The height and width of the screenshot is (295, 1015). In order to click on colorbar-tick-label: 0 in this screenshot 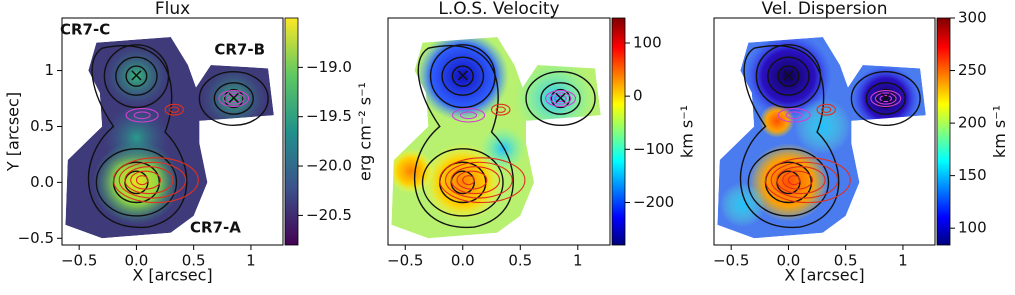, I will do `click(638, 96)`.